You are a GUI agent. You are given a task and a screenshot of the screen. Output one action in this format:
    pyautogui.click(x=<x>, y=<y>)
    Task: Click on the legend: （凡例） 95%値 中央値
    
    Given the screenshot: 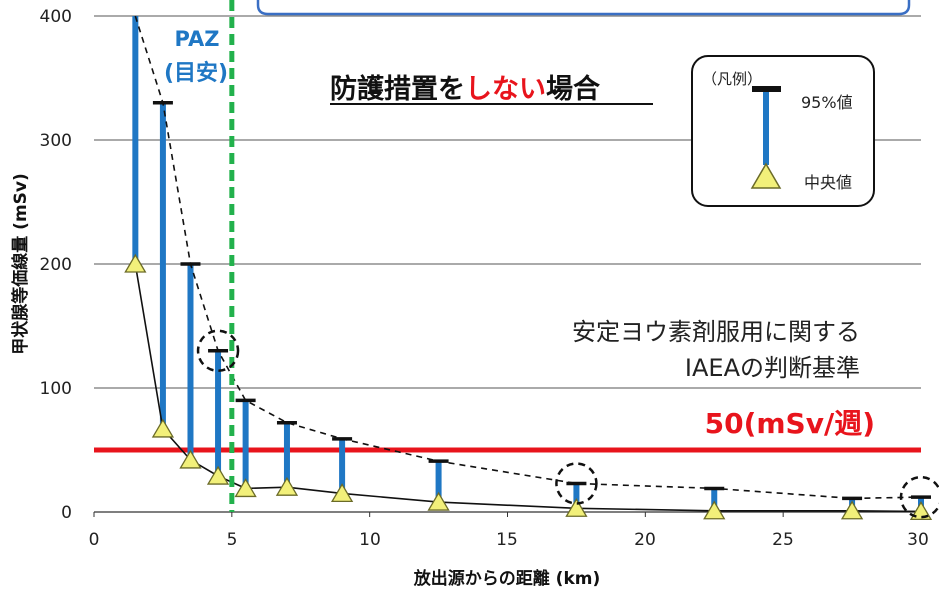 What is the action you would take?
    pyautogui.click(x=783, y=131)
    